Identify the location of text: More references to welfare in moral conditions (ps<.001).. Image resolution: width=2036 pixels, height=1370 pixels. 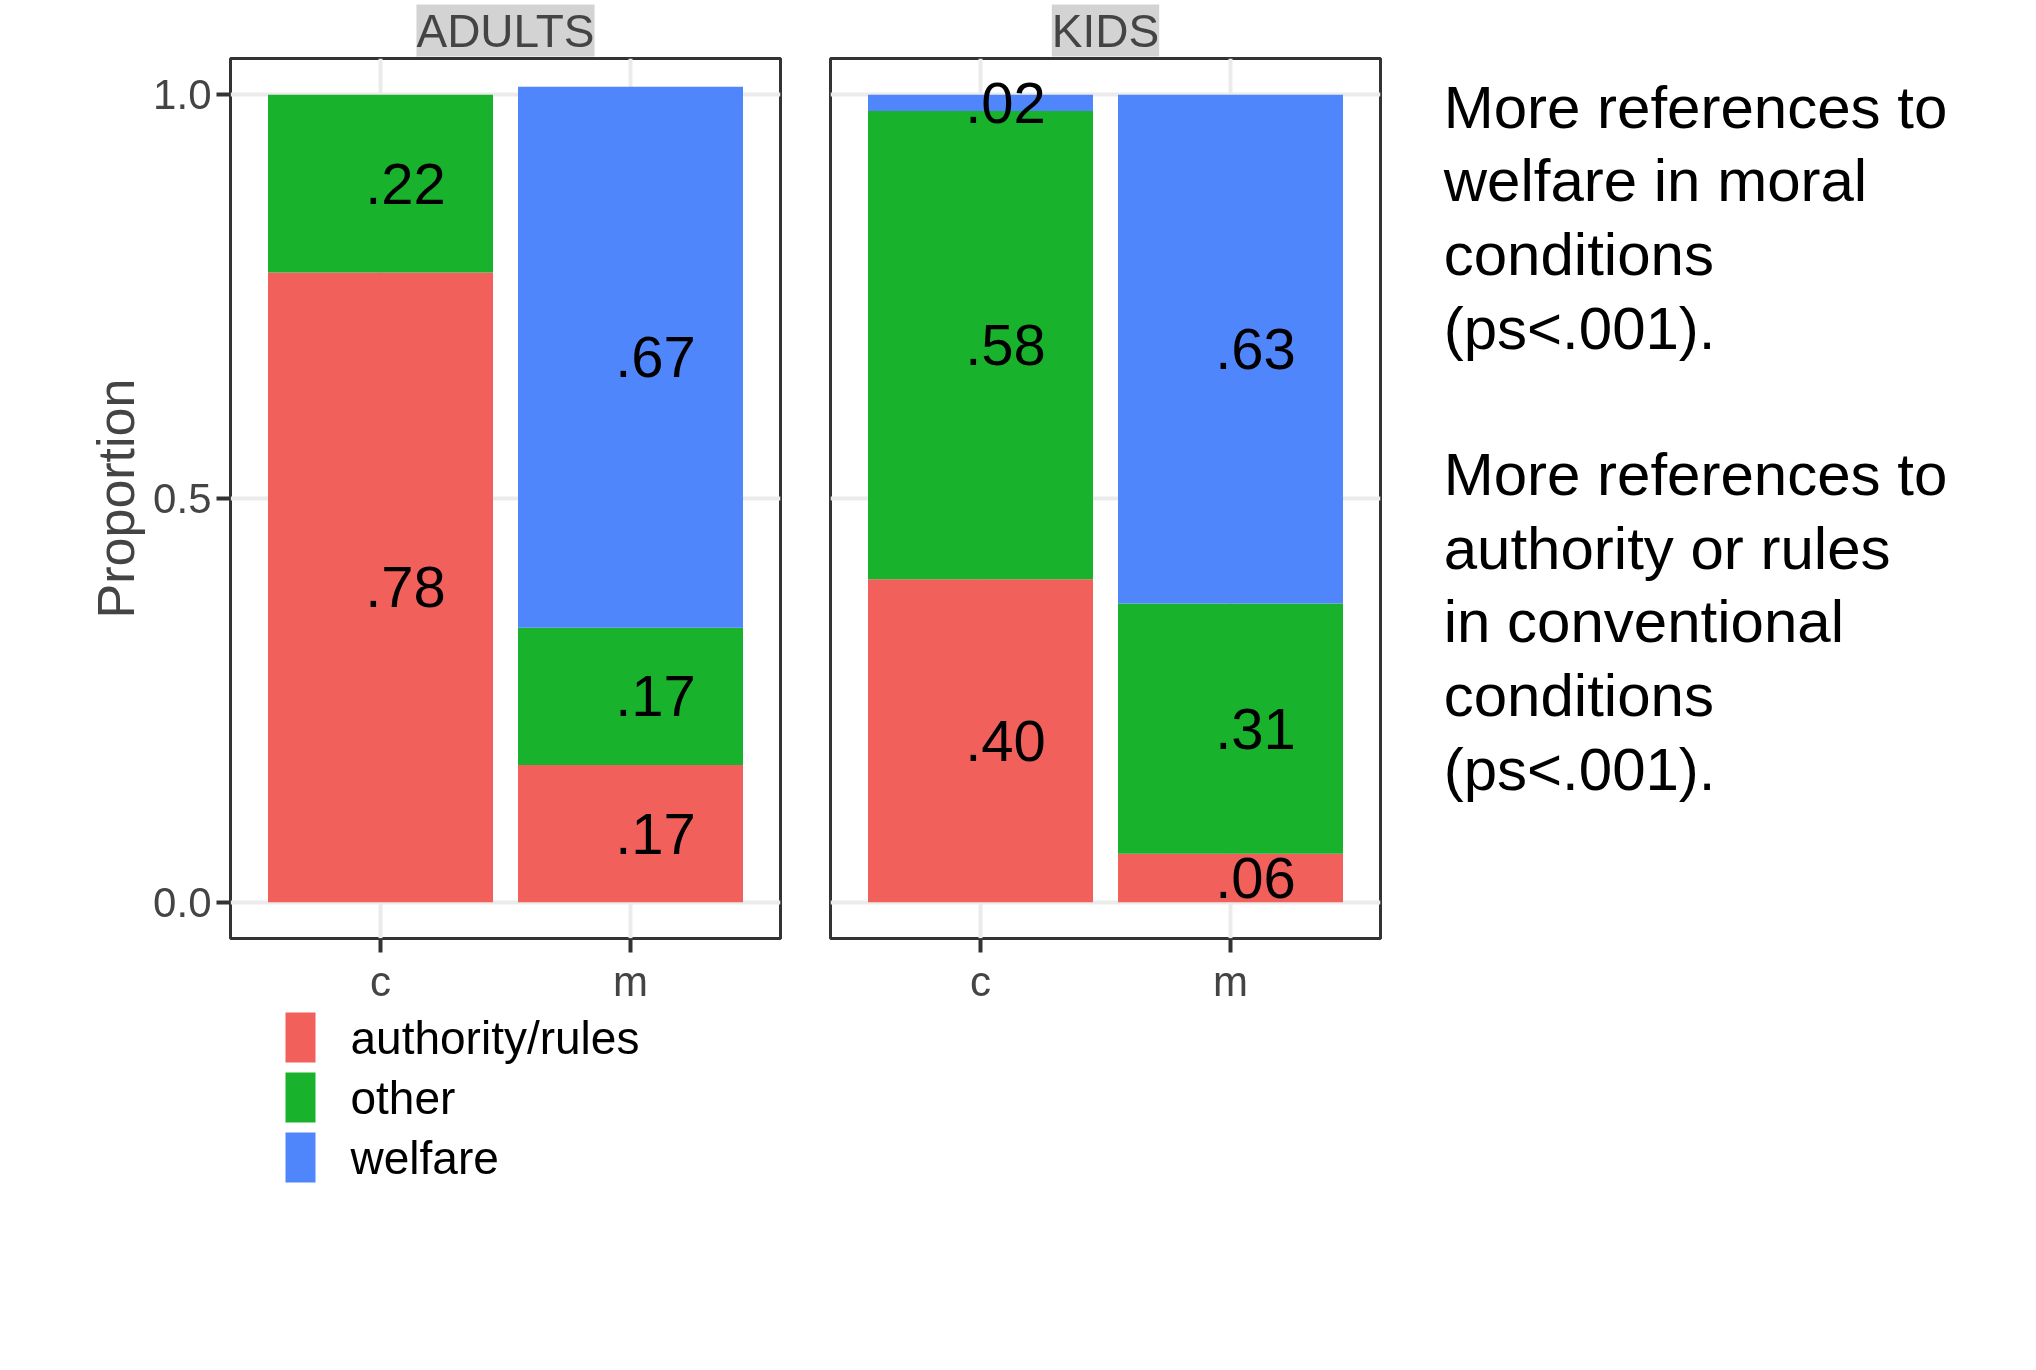
(1695, 217).